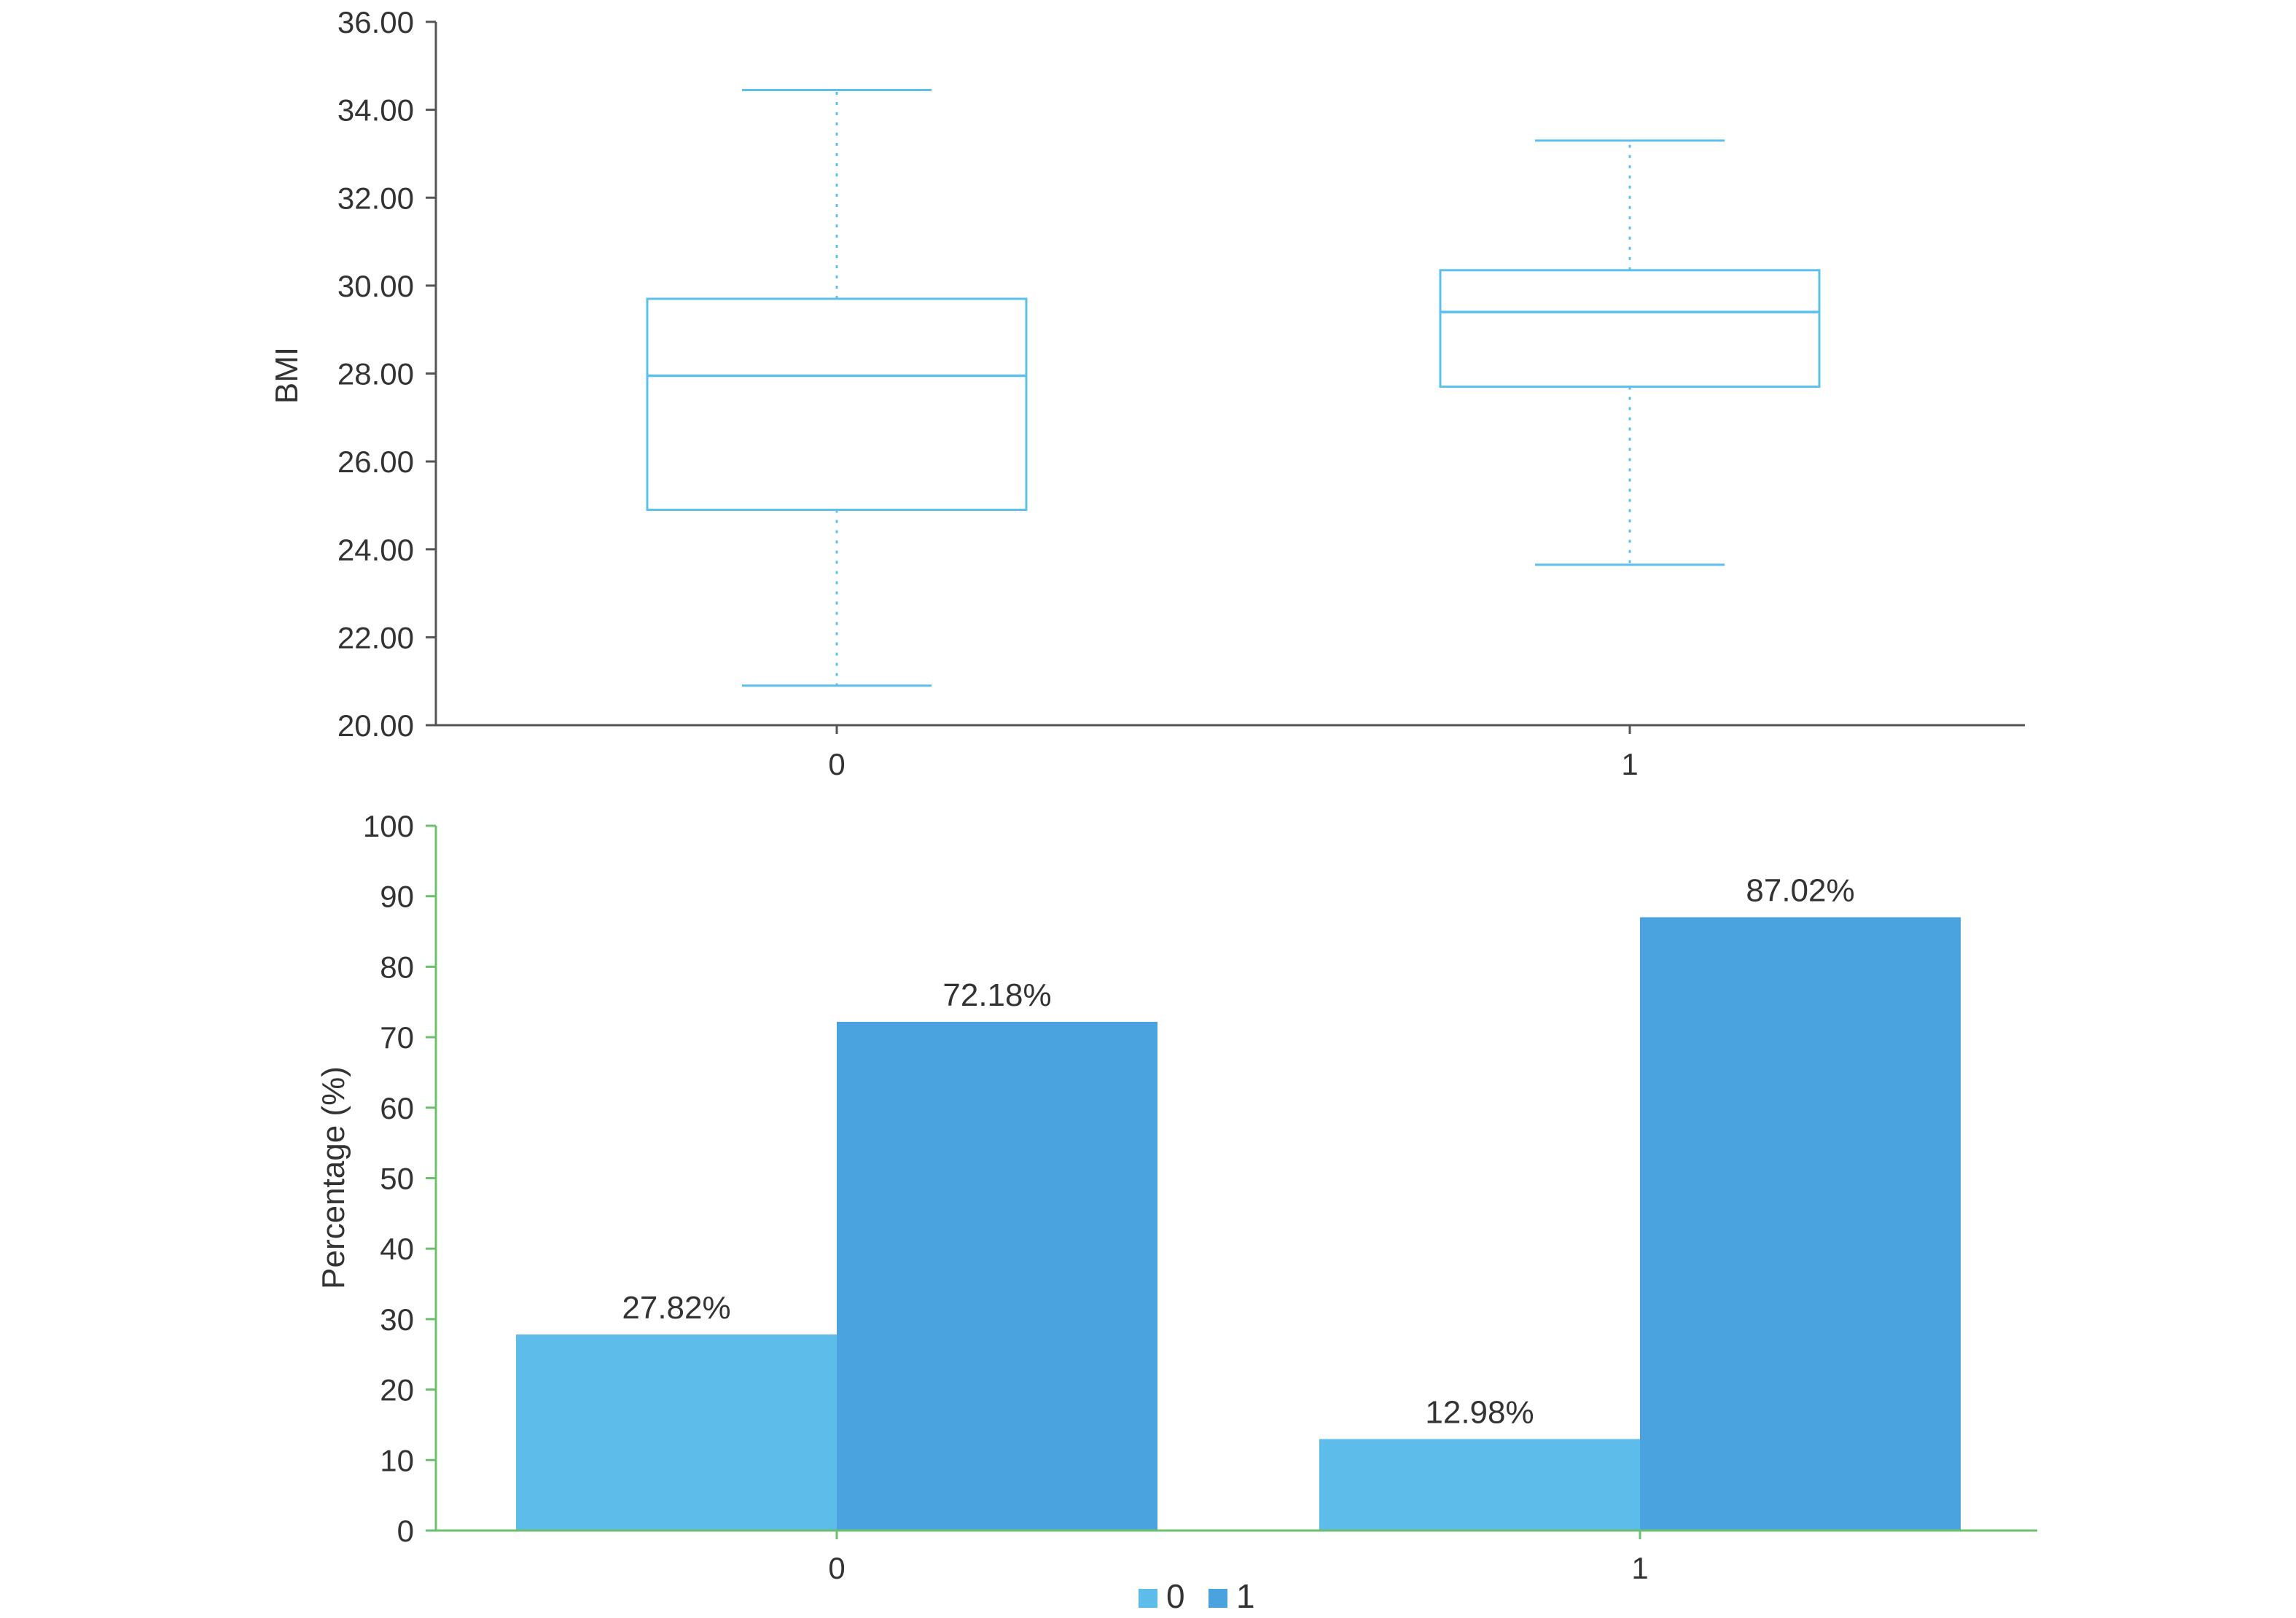 The height and width of the screenshot is (1618, 2296). What do you see at coordinates (376, 22) in the screenshot?
I see `box-y-tick-label: 36.00` at bounding box center [376, 22].